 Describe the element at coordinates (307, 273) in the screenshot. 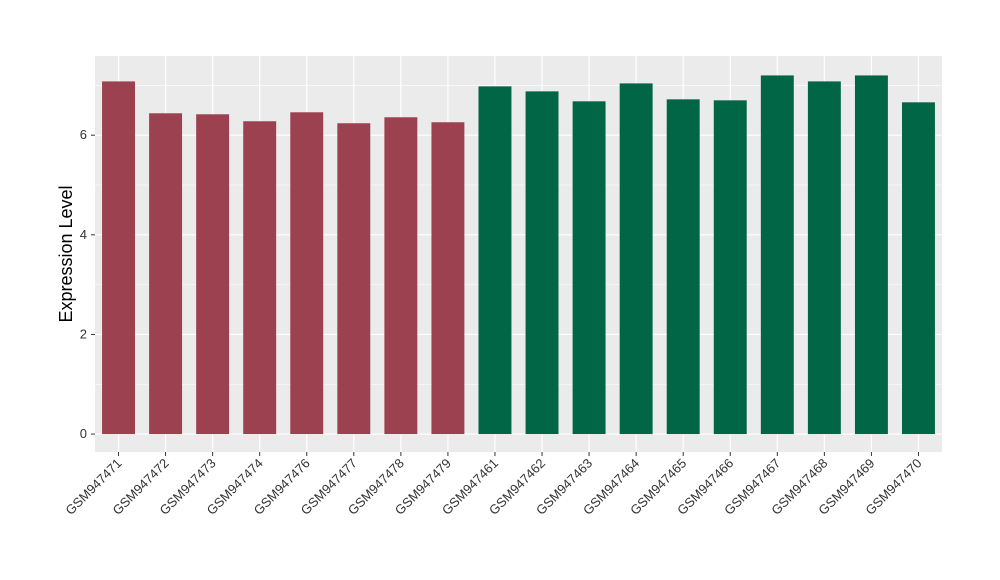

I see `bar-GSM947476` at that location.